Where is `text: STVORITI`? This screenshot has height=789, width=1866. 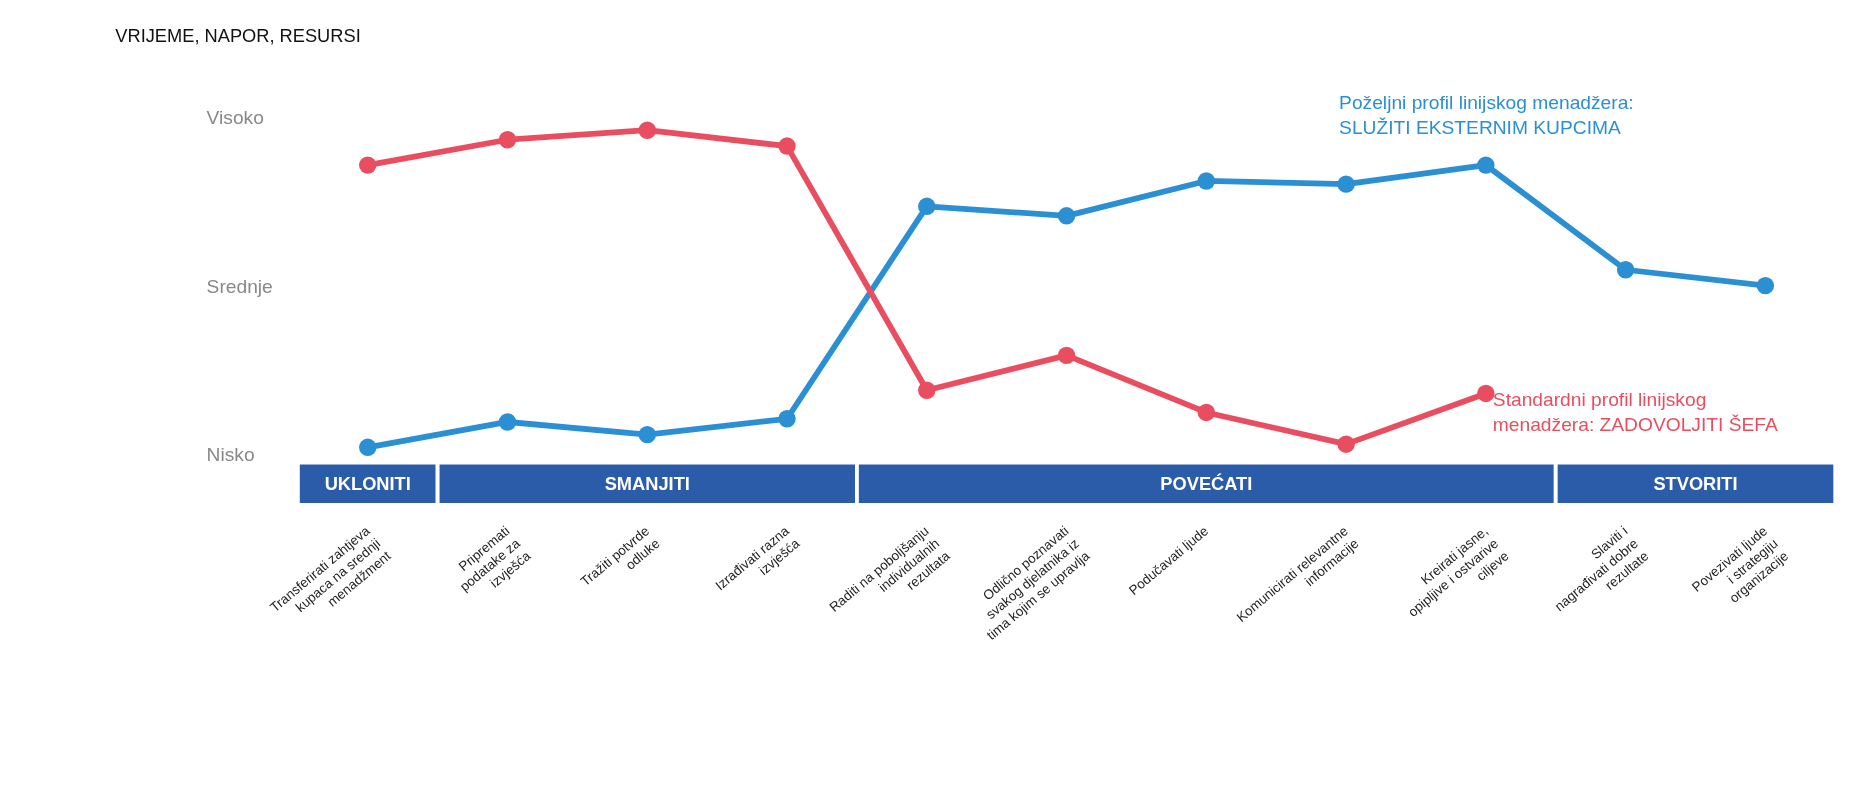
text: STVORITI is located at coordinates (1695, 483).